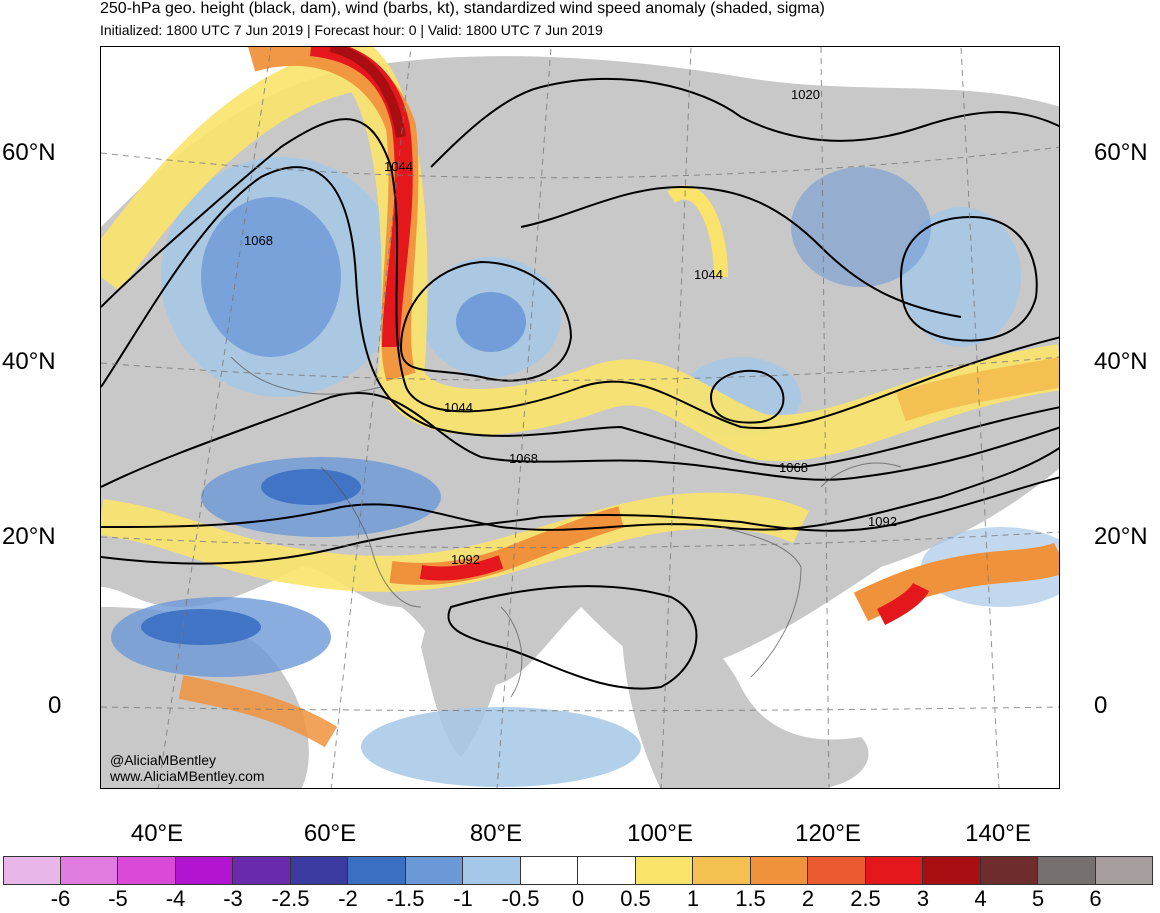 This screenshot has width=1160, height=913. I want to click on lon-label: 80°E, so click(496, 833).